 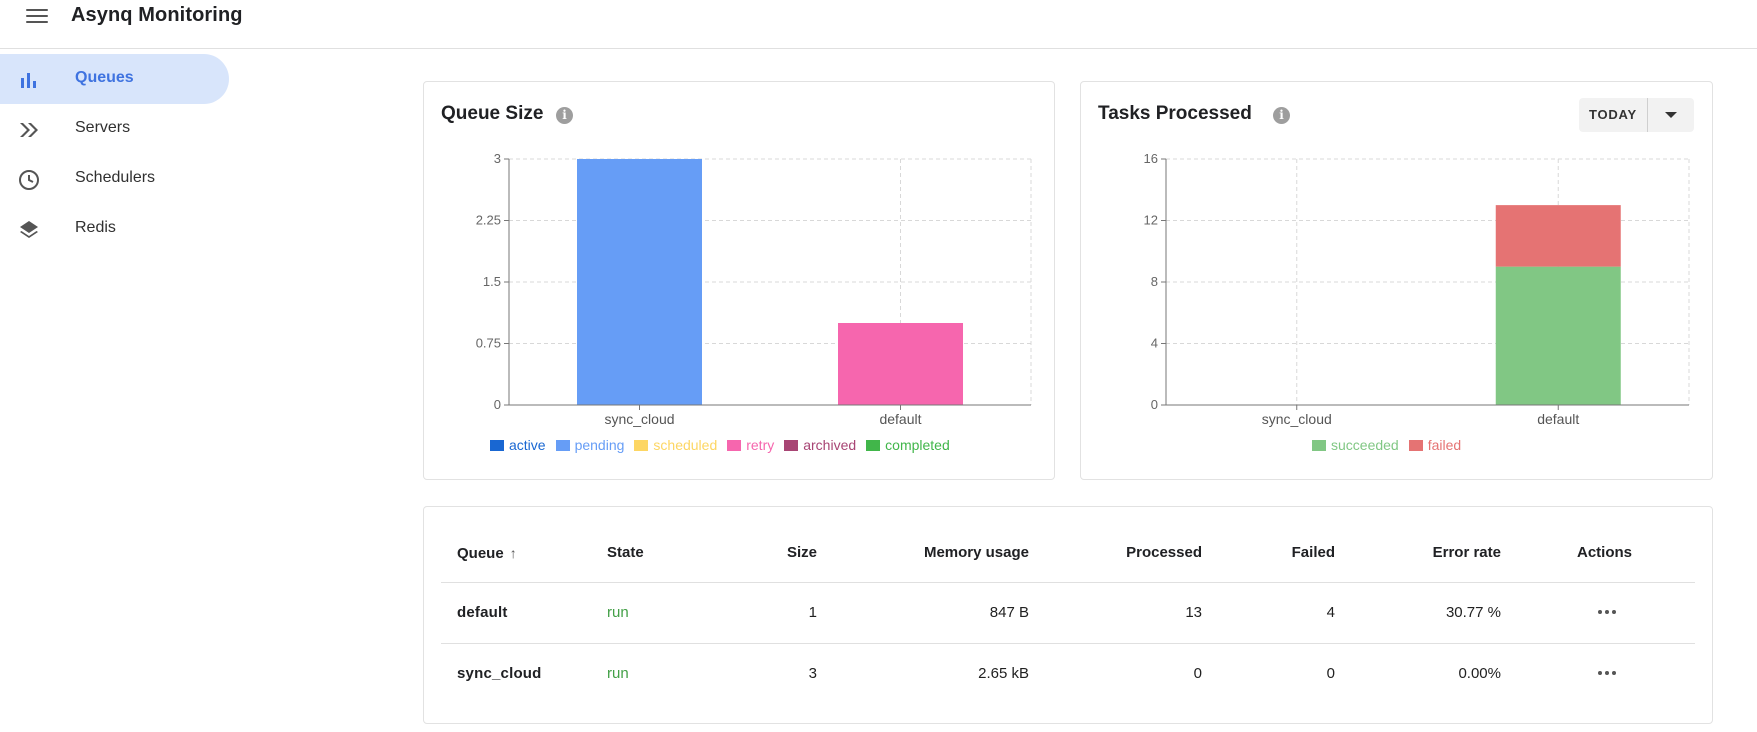 I want to click on legend-item-active: active, so click(x=518, y=445).